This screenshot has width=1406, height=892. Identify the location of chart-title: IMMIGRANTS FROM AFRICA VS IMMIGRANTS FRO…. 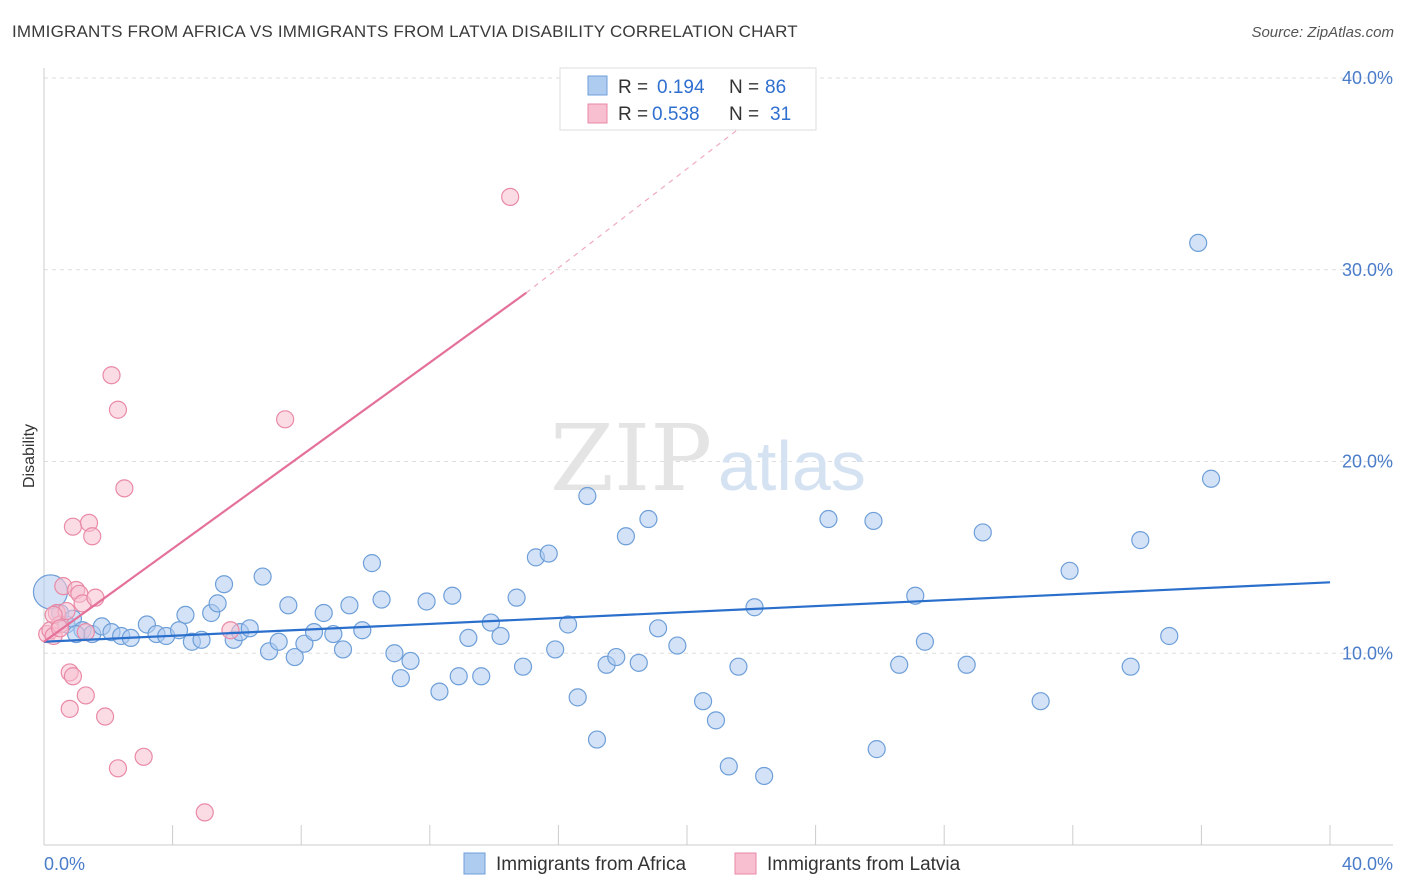
(405, 31).